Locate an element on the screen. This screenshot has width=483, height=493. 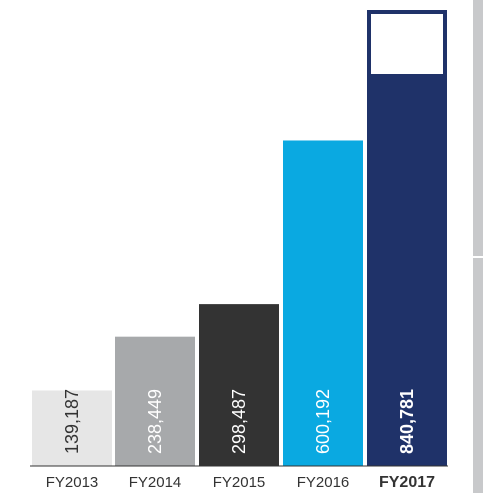
category-label-fy2017: FY2017 is located at coordinates (407, 482).